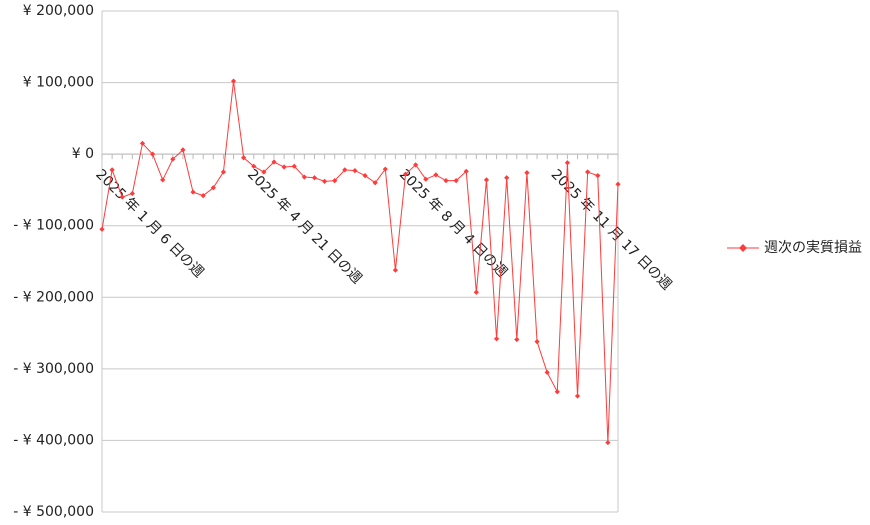  Describe the element at coordinates (58, 11) in the screenshot. I see `y-tick-label: ¥ 200,000` at that location.